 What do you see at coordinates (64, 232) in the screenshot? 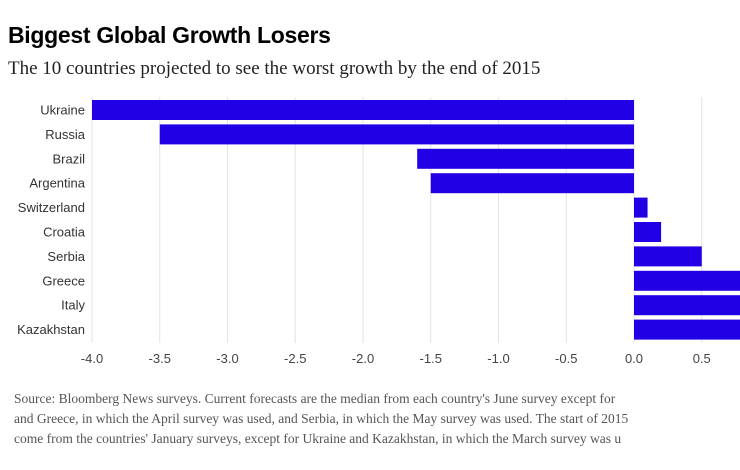
I see `category-label: Croatia` at bounding box center [64, 232].